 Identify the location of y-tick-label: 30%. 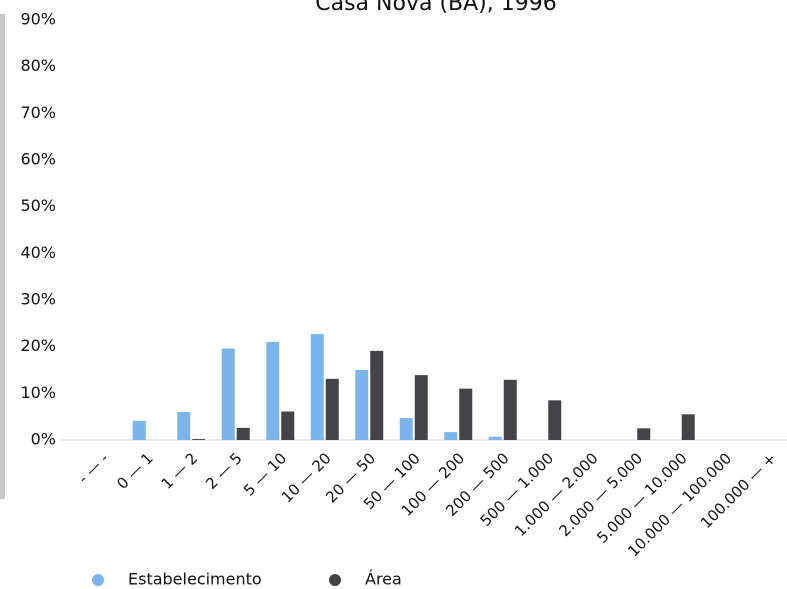
(38, 299).